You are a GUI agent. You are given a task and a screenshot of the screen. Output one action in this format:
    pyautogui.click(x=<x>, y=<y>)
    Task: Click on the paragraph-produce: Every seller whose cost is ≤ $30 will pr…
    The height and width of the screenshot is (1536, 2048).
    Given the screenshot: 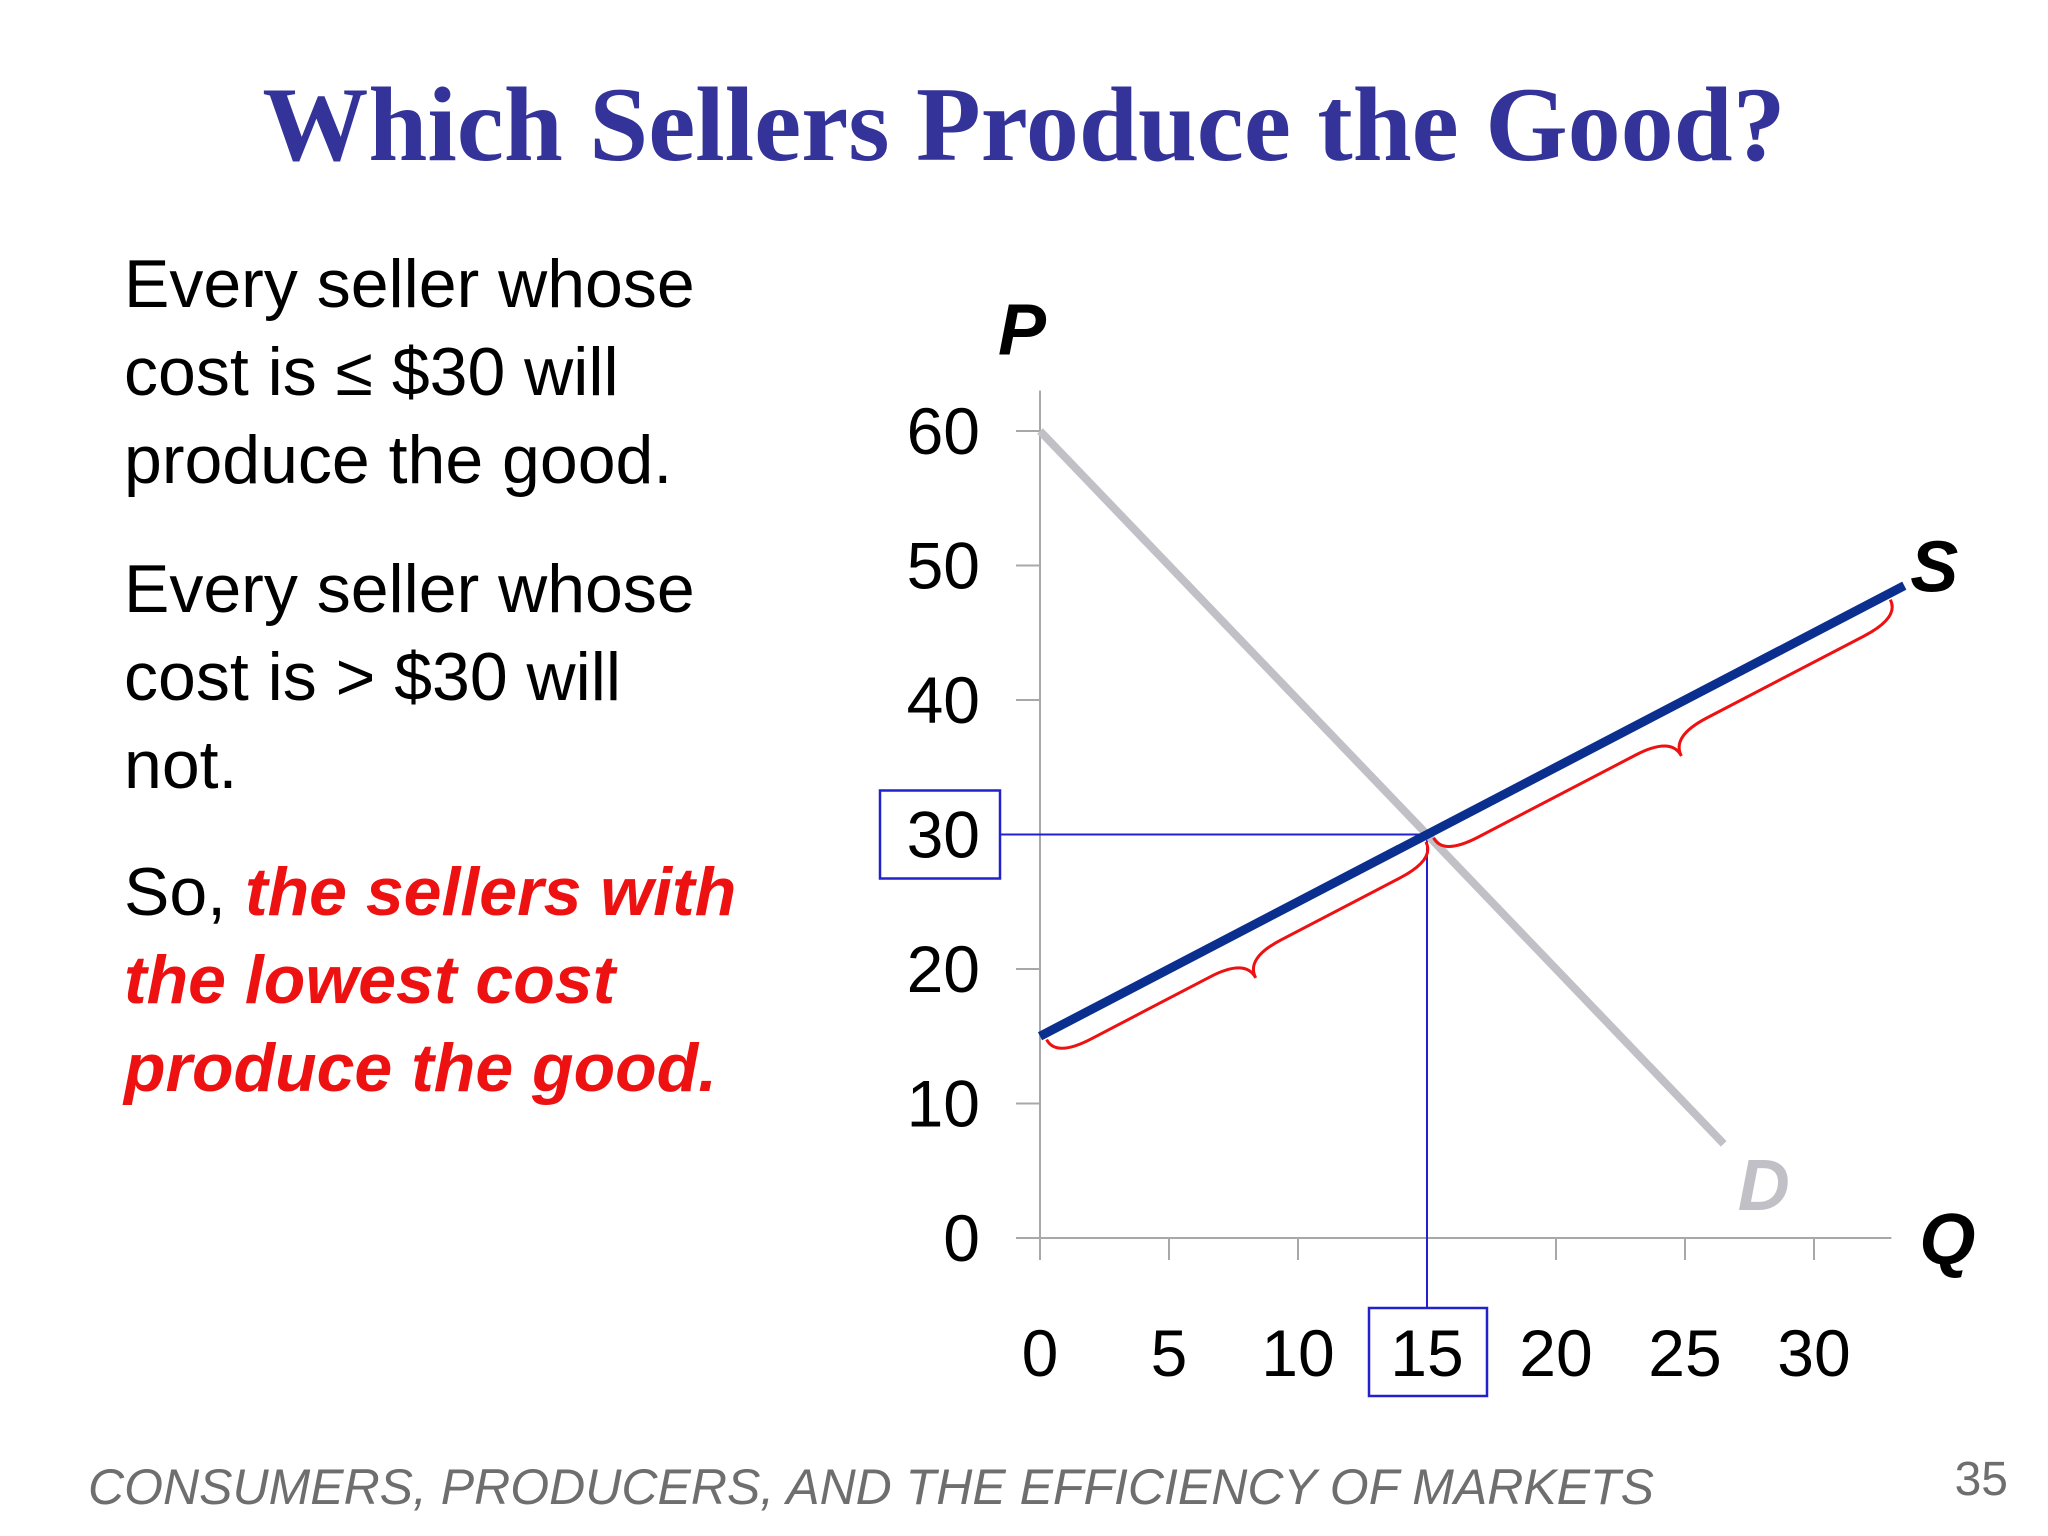 What is the action you would take?
    pyautogui.click(x=409, y=372)
    